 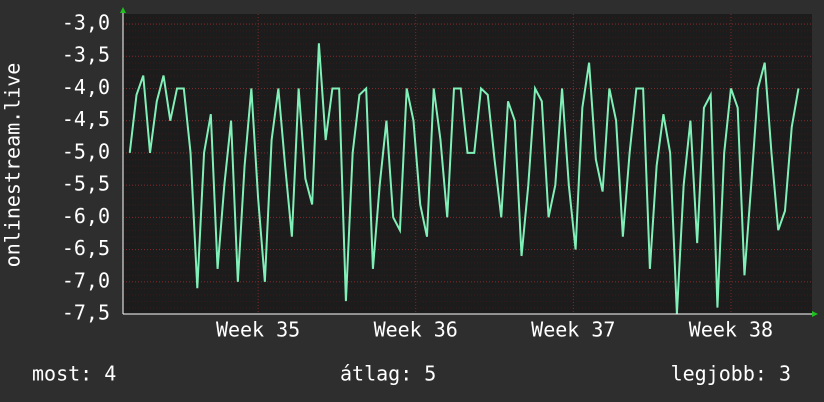 I want to click on y-tick-label: -4,0, so click(x=86, y=87).